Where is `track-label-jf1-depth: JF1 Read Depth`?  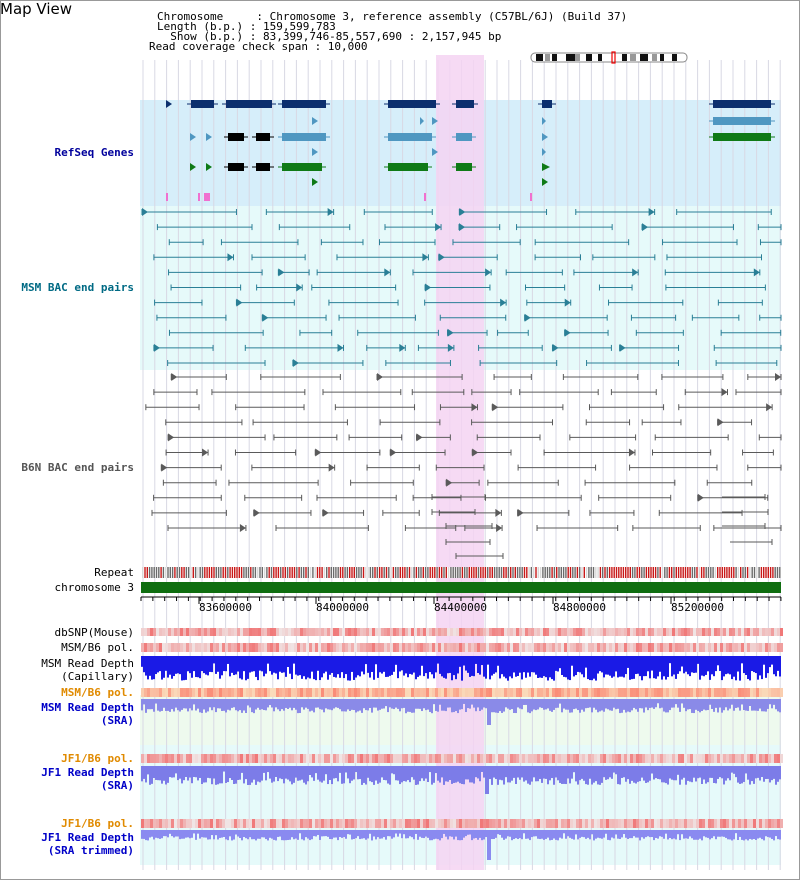 track-label-jf1-depth: JF1 Read Depth is located at coordinates (87, 772).